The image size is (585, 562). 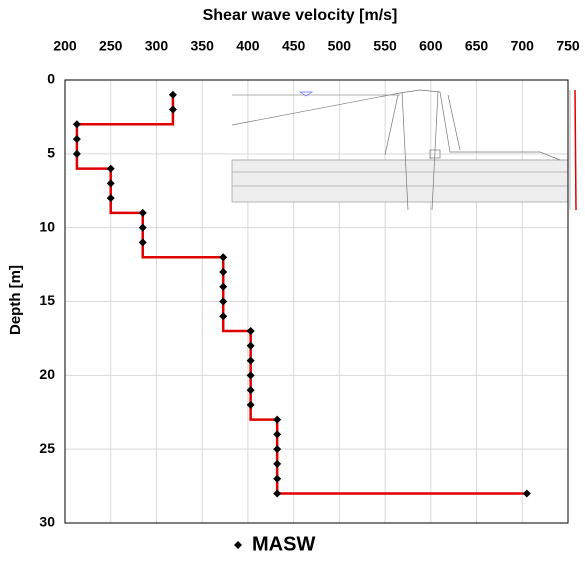 I want to click on chart-title: Shear wave velocity [m/s], so click(x=300, y=15).